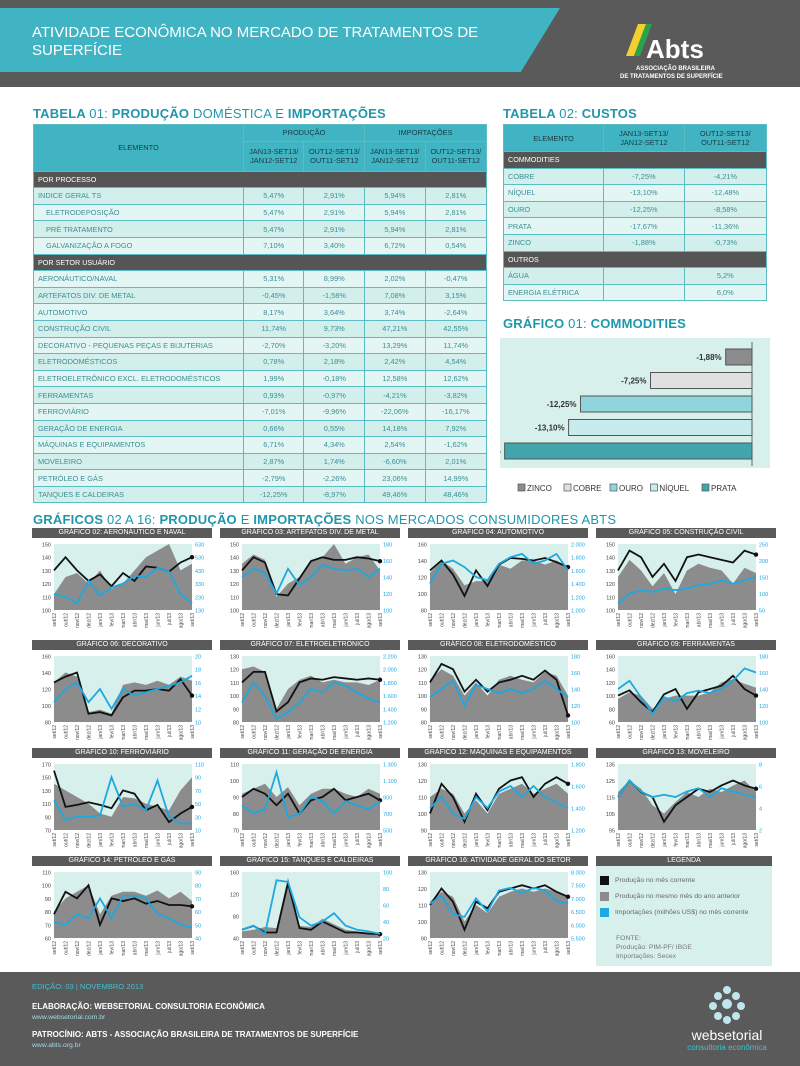  Describe the element at coordinates (46, 779) in the screenshot. I see `left-tick-label: 150` at that location.